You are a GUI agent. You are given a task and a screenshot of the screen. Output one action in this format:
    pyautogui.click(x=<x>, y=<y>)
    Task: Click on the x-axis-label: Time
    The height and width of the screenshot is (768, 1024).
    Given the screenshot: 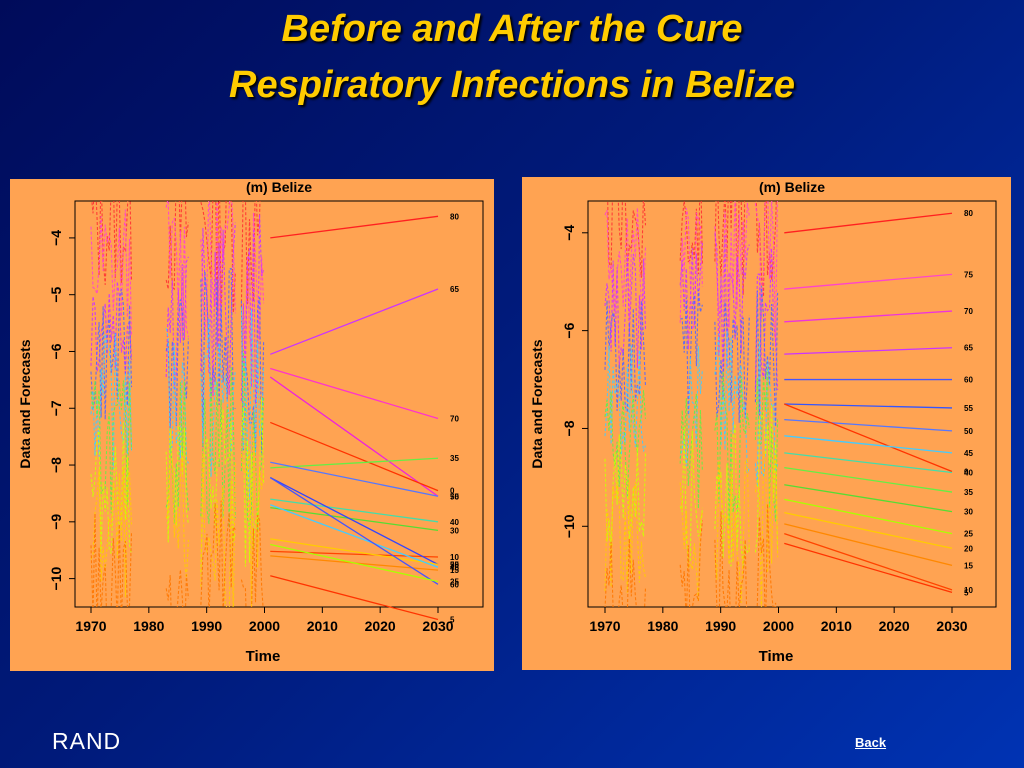 What is the action you would take?
    pyautogui.click(x=263, y=656)
    